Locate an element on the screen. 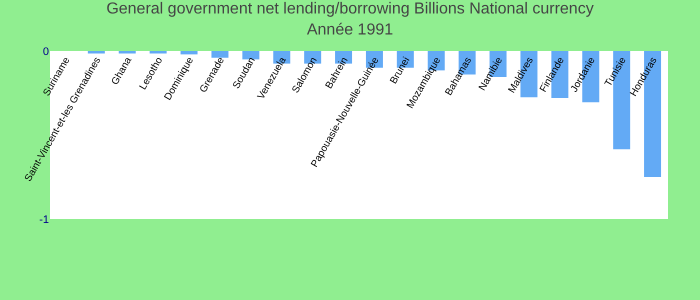 The image size is (700, 300). y-tick-label: 0 is located at coordinates (45, 52).